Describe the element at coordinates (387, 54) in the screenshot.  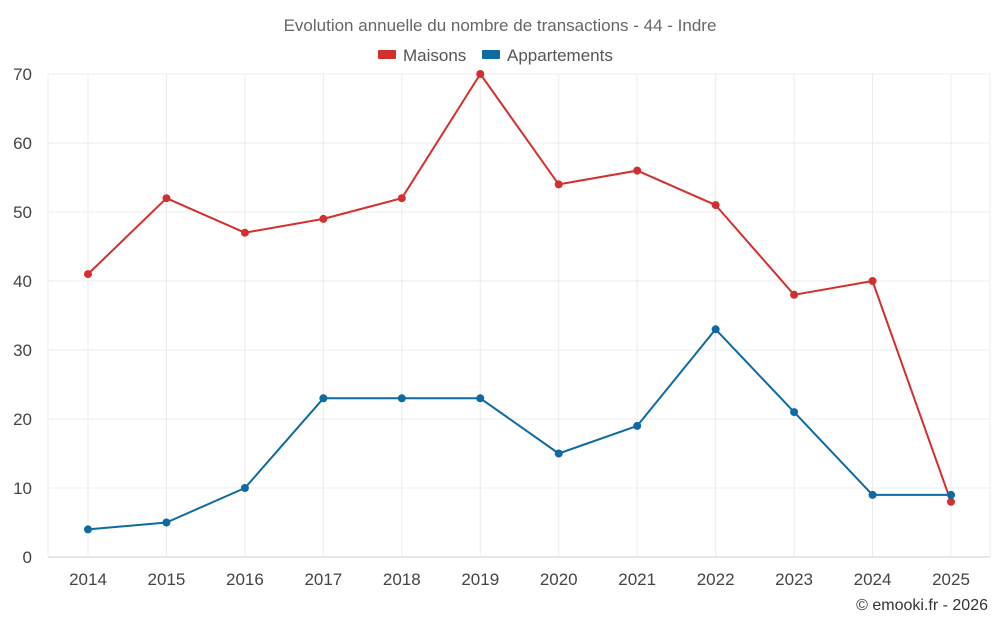
I see `legend-swatch-maisons` at that location.